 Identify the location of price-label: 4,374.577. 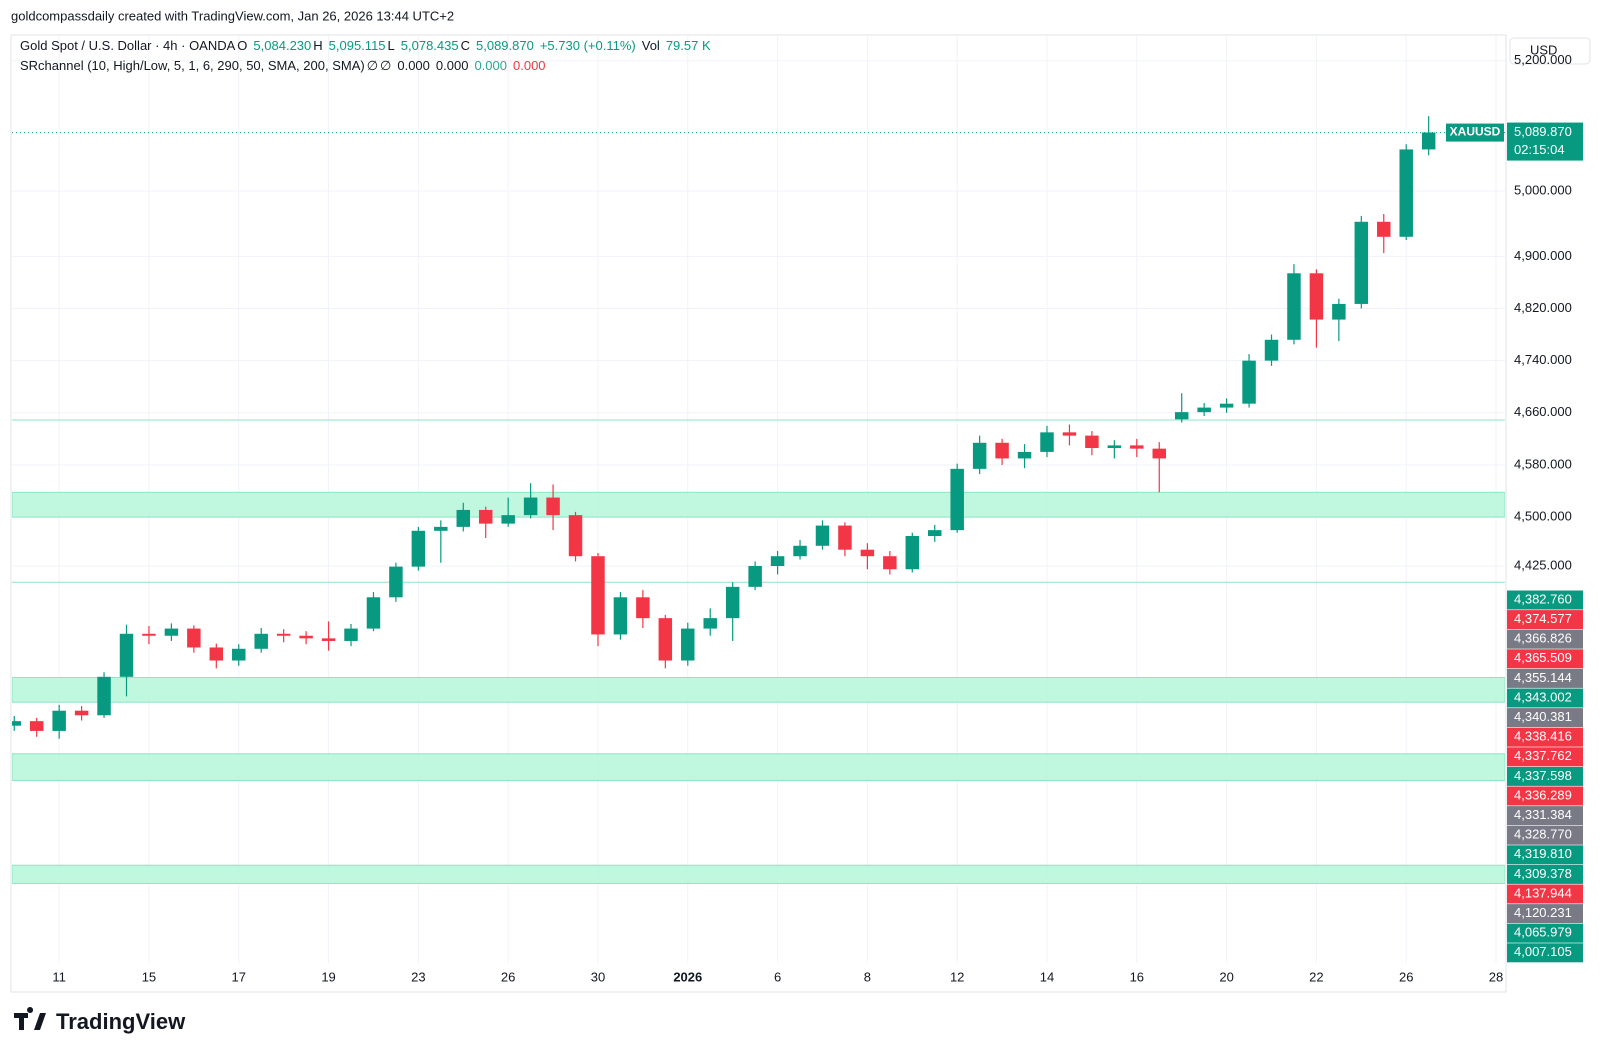
(1543, 618).